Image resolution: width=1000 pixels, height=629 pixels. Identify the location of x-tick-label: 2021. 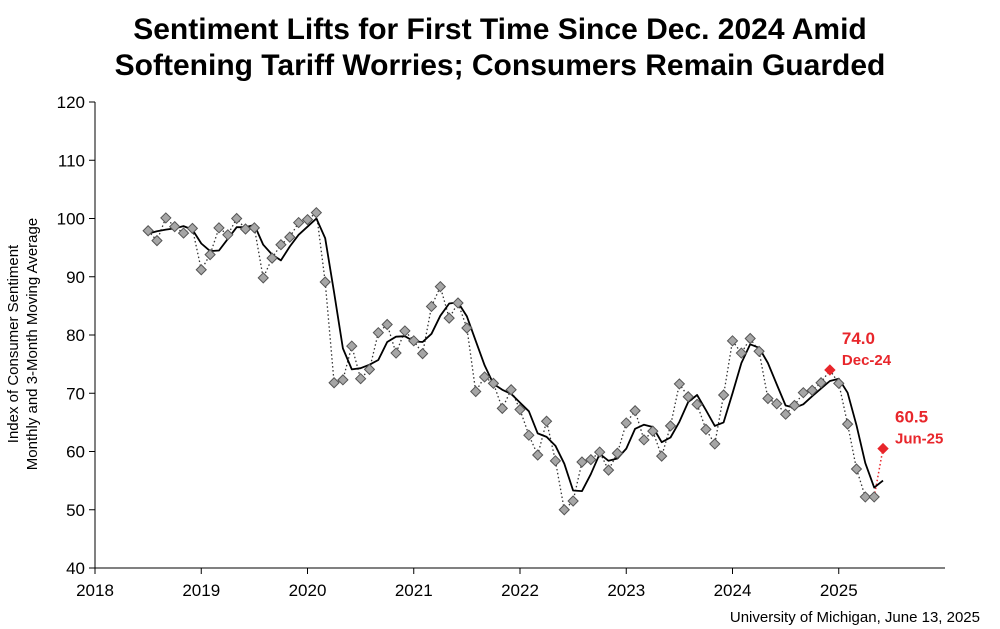
(414, 590).